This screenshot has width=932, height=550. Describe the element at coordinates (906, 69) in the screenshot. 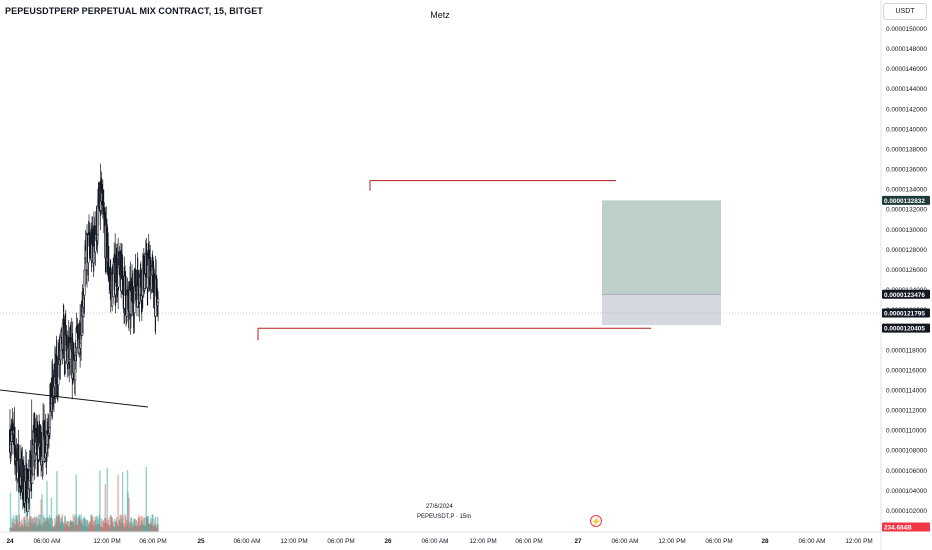

I see `price-tick-label: 0.0000146000` at that location.